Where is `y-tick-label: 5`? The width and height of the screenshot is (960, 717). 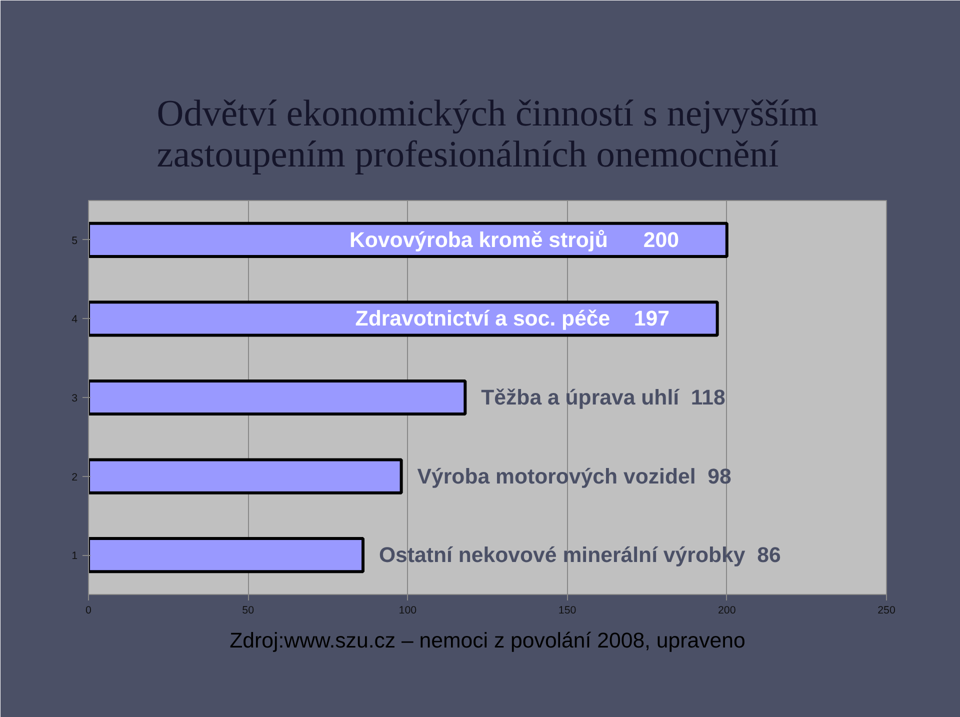
y-tick-label: 5 is located at coordinates (75, 240).